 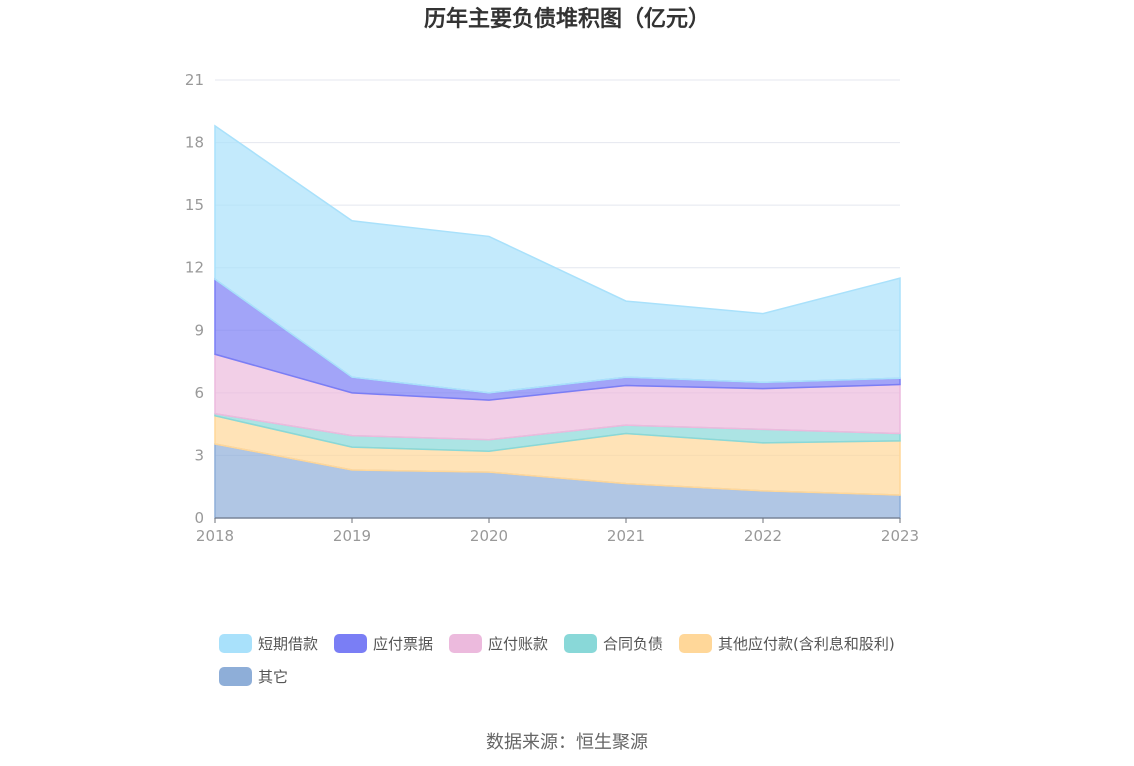 What do you see at coordinates (633, 644) in the screenshot?
I see `legend-label: 合同负债` at bounding box center [633, 644].